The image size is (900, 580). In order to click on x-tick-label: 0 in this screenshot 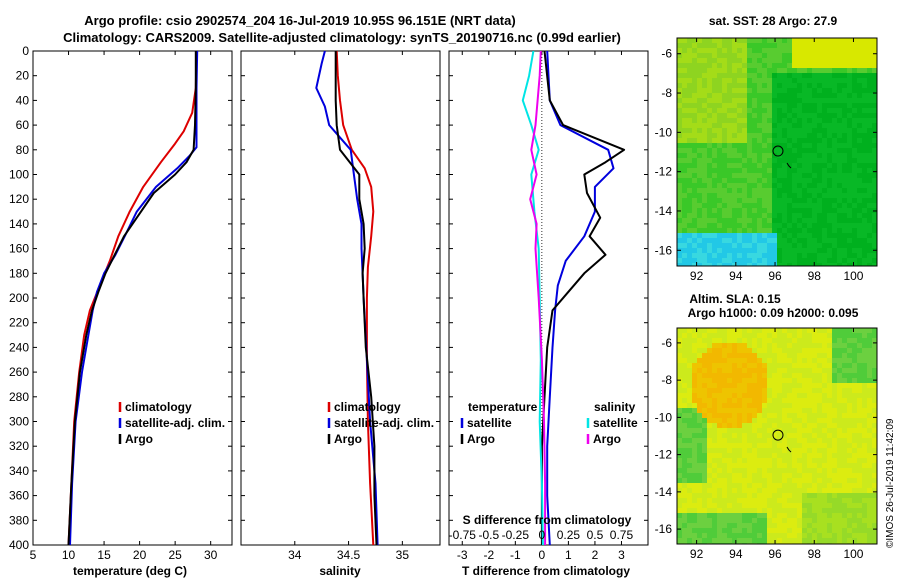, I will do `click(542, 555)`.